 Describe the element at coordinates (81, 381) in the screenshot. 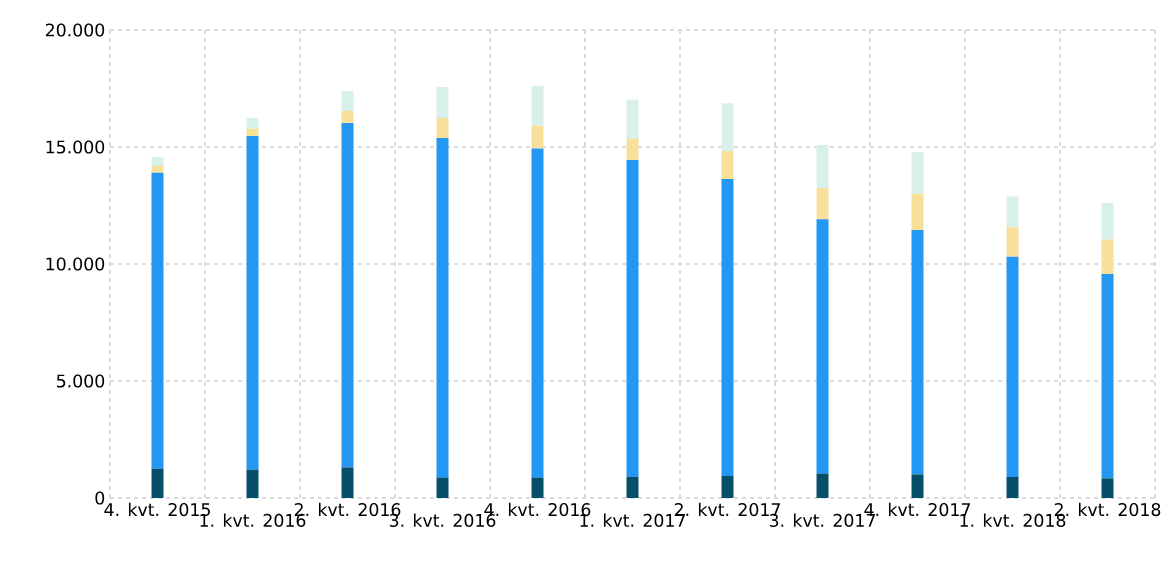

I see `y-tick-label: 5.000` at that location.